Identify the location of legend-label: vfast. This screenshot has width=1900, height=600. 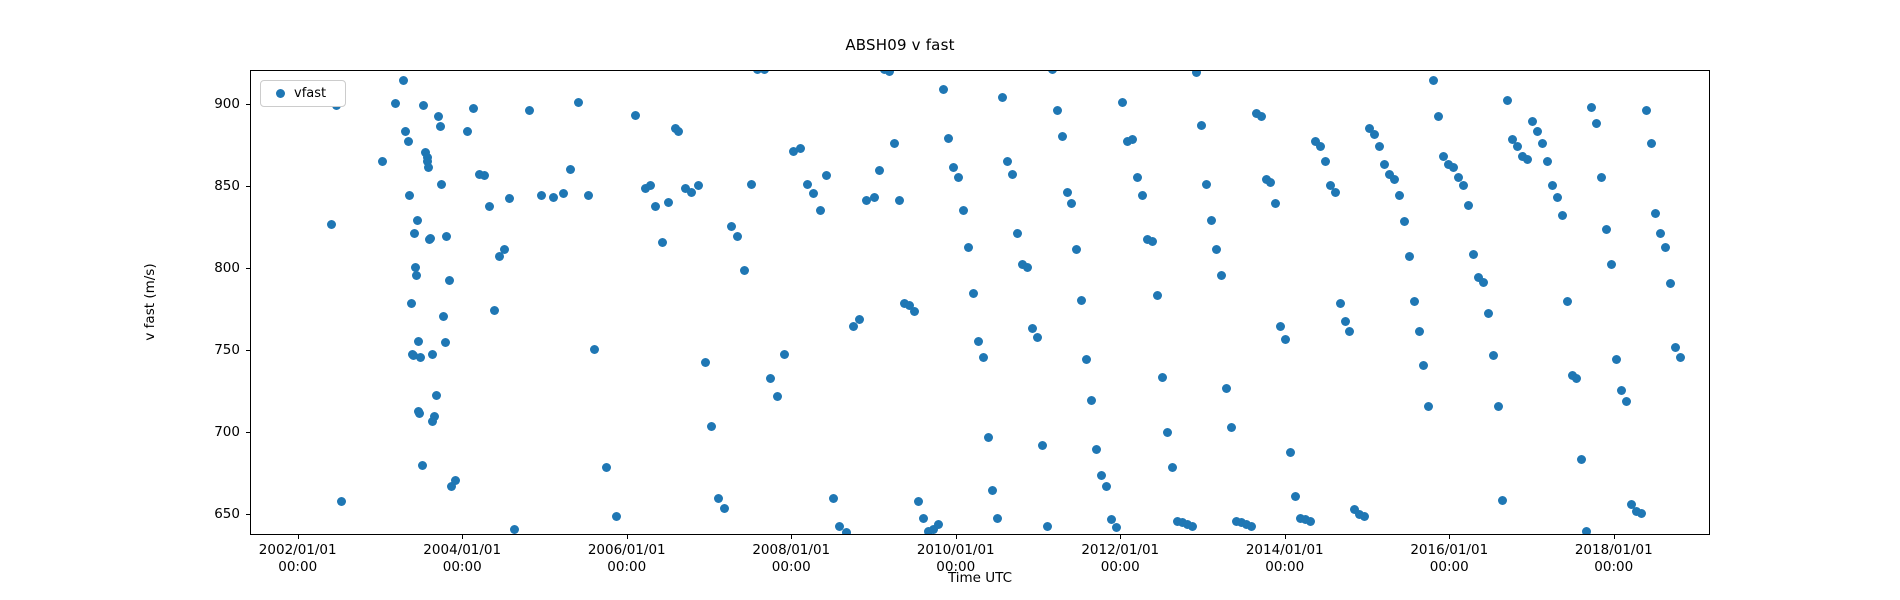
(310, 93).